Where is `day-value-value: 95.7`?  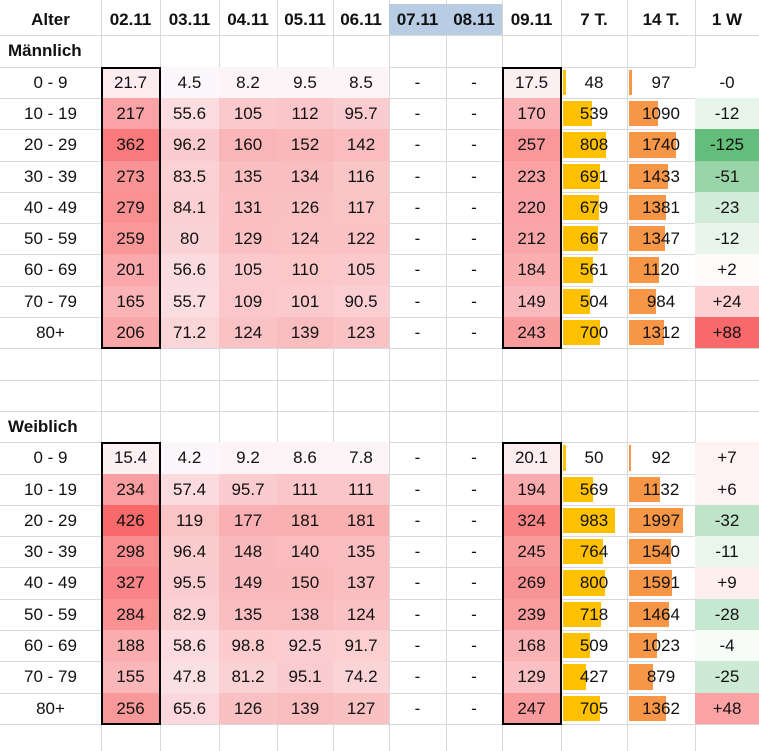
day-value-value: 95.7 is located at coordinates (361, 113).